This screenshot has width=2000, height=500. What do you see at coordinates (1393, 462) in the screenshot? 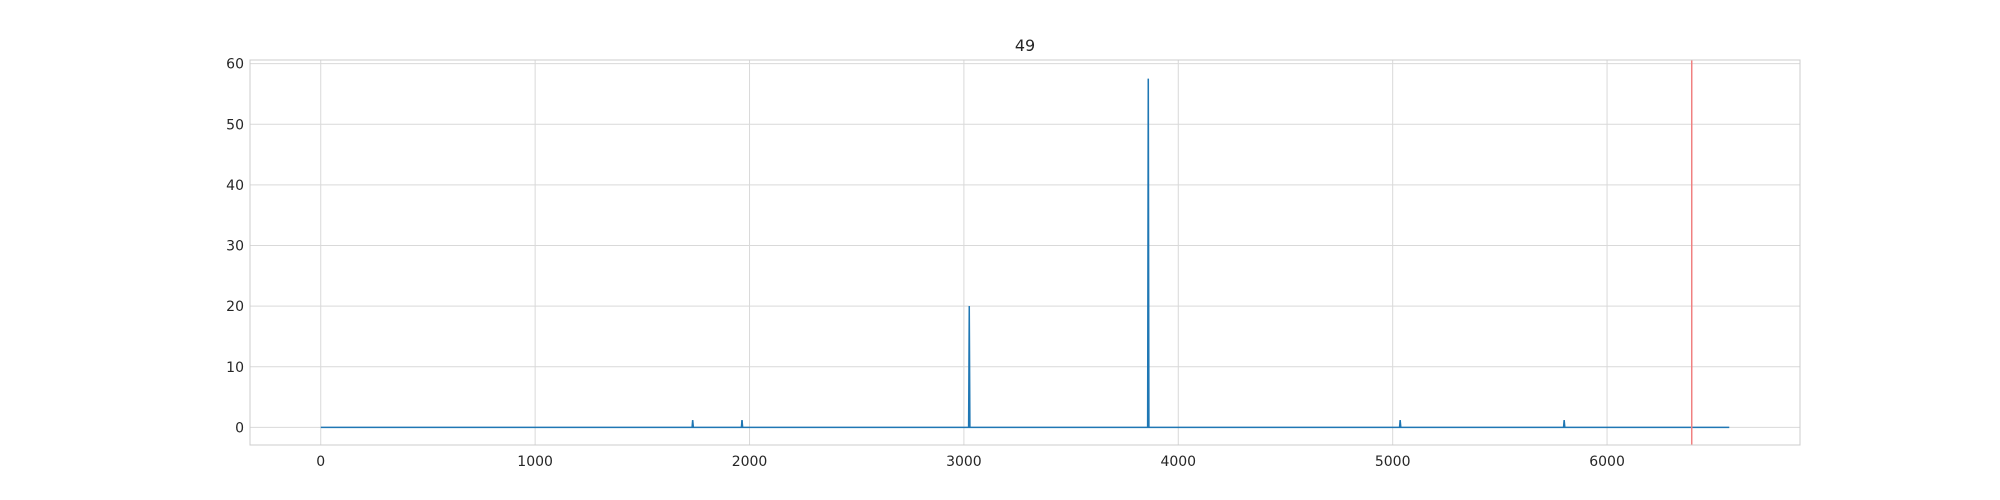
I see `x-tick-label: 5000` at bounding box center [1393, 462].